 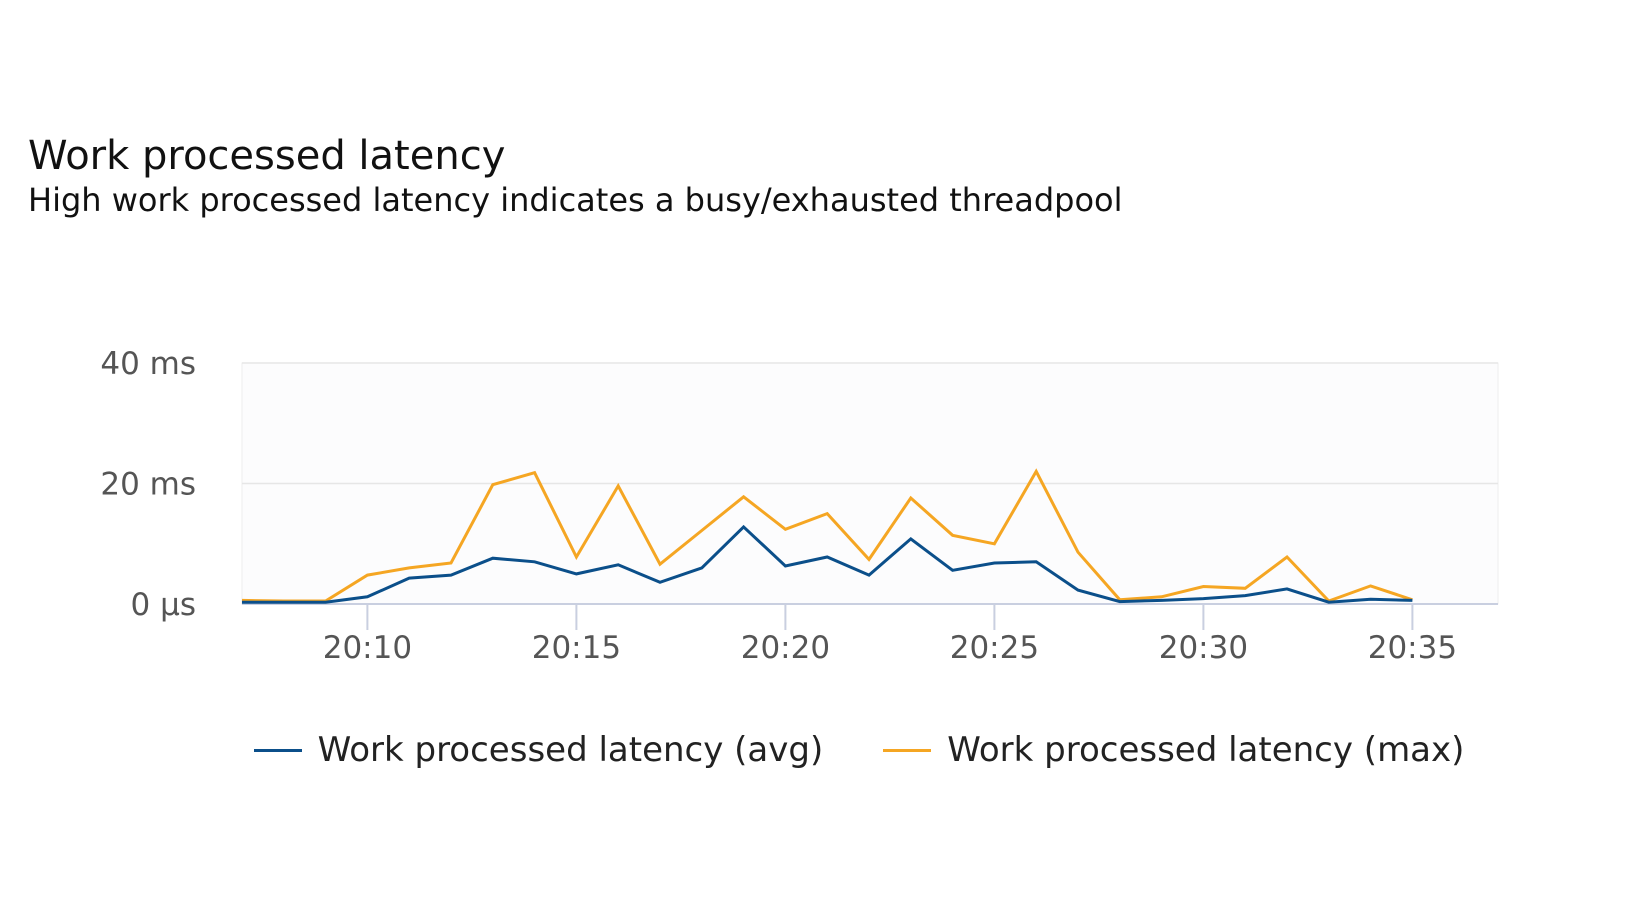 I want to click on legend-item-avg: Work processed latency (avg), so click(x=538, y=750).